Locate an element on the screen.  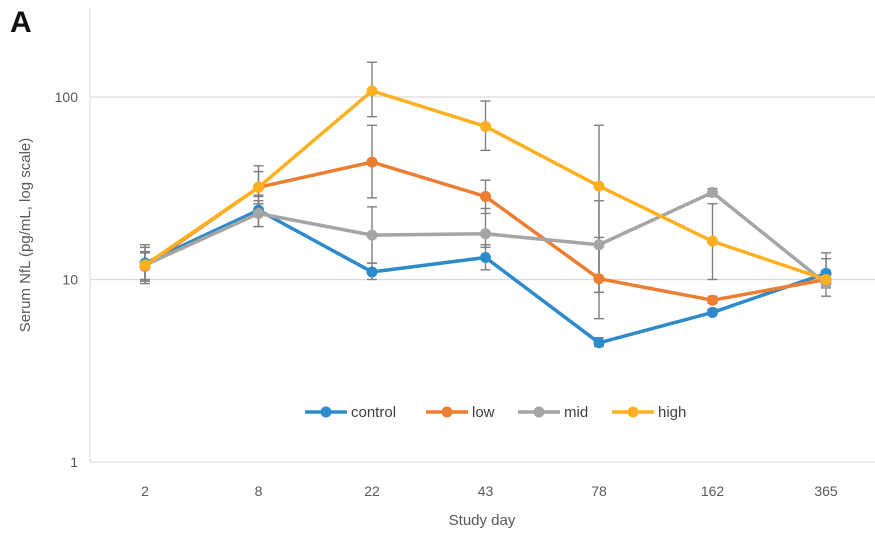
legend-label-high: high is located at coordinates (672, 412).